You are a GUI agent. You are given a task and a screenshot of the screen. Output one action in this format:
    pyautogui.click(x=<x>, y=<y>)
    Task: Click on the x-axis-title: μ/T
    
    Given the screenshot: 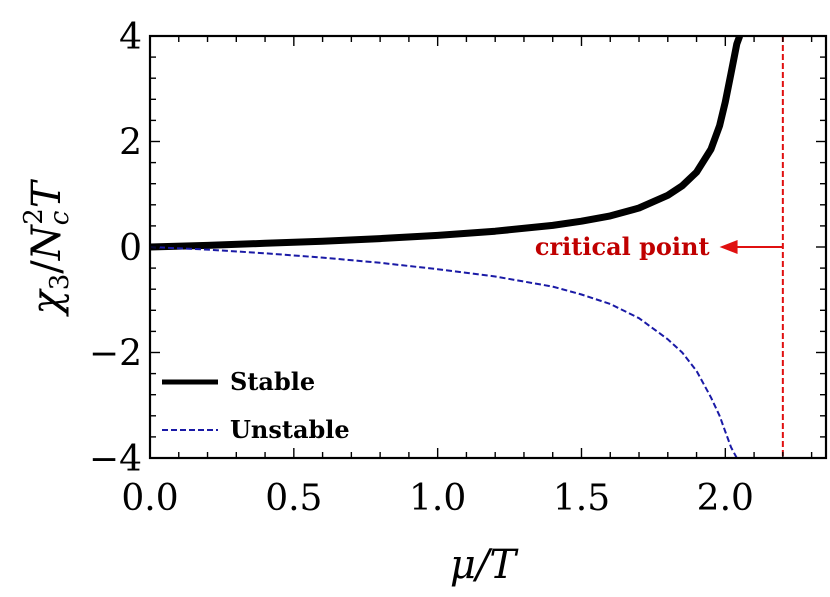 What is the action you would take?
    pyautogui.click(x=484, y=565)
    